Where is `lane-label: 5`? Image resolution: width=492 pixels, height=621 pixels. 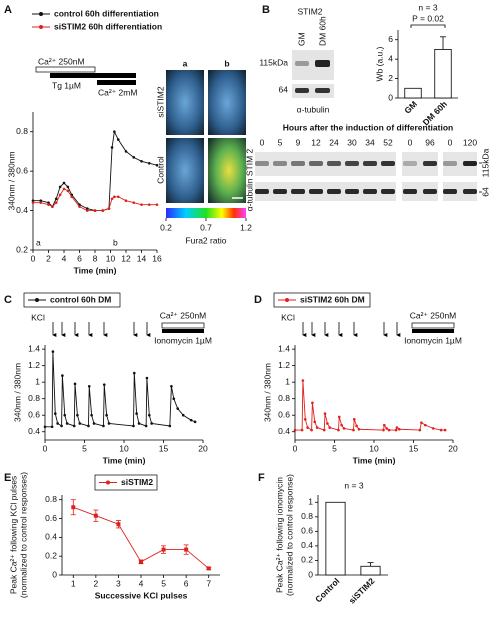 lane-label: 5 is located at coordinates (280, 142).